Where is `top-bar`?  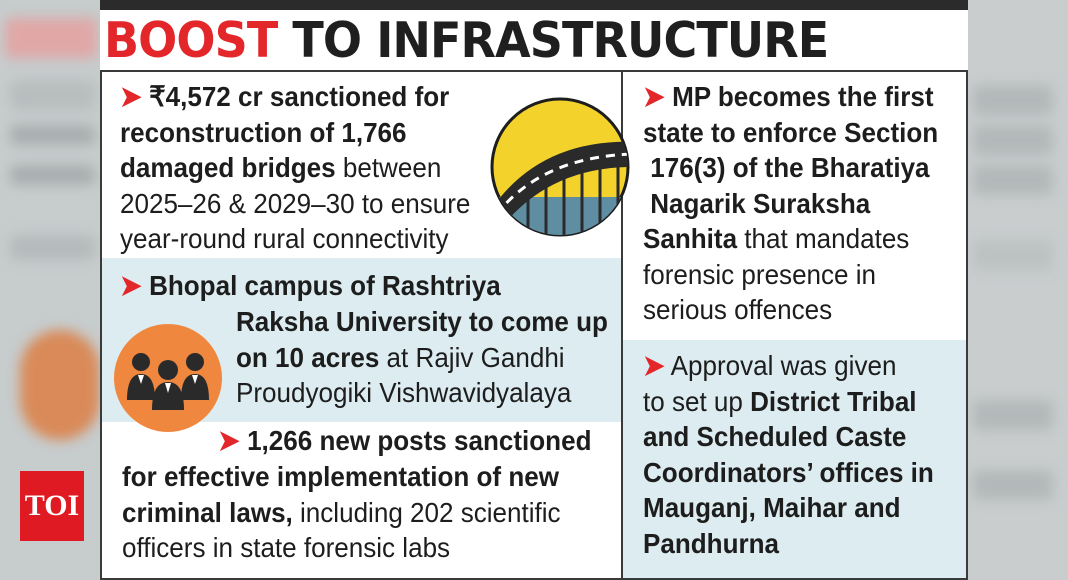
top-bar is located at coordinates (534, 5).